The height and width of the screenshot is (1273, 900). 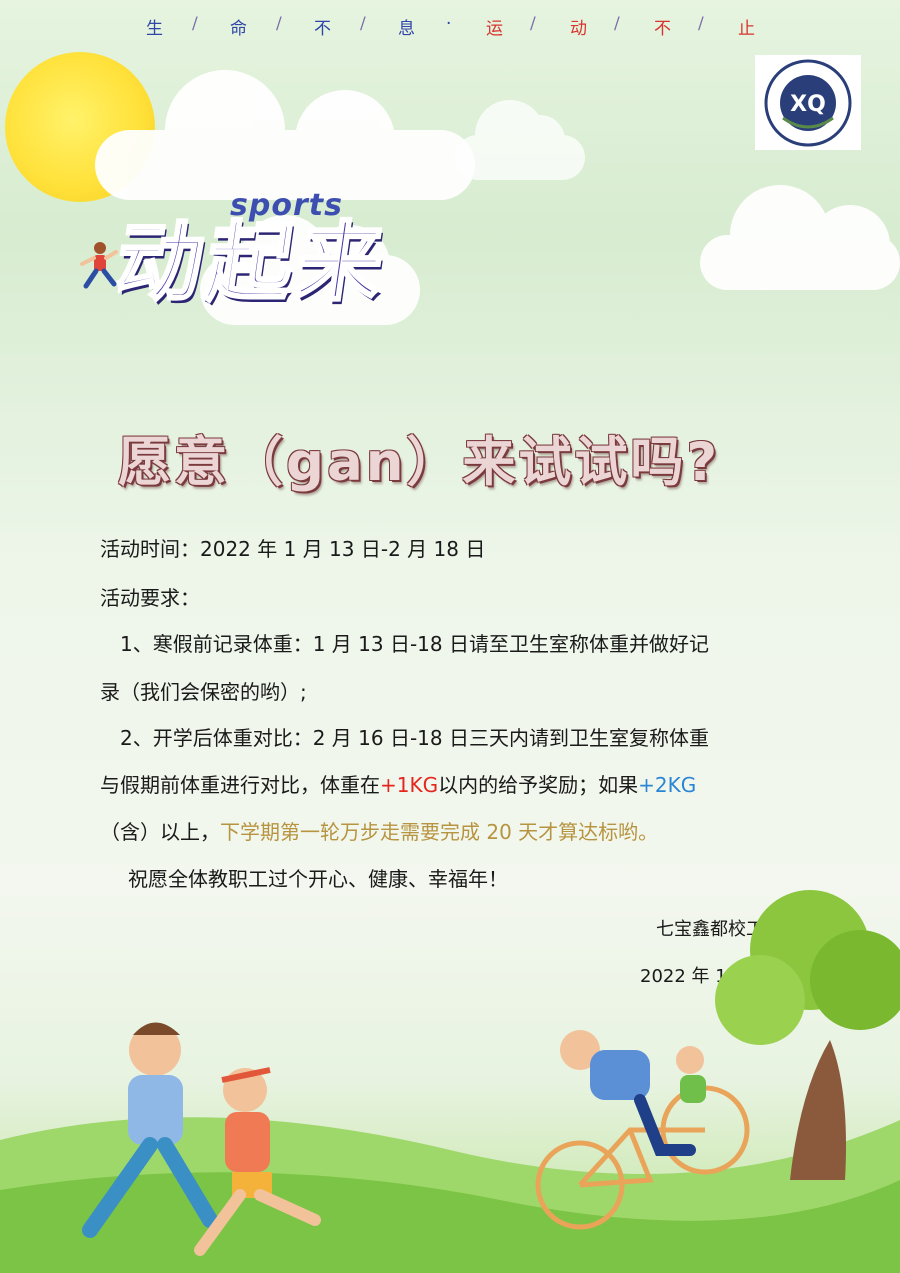 I want to click on school-seal-icon: XQ, so click(x=808, y=103).